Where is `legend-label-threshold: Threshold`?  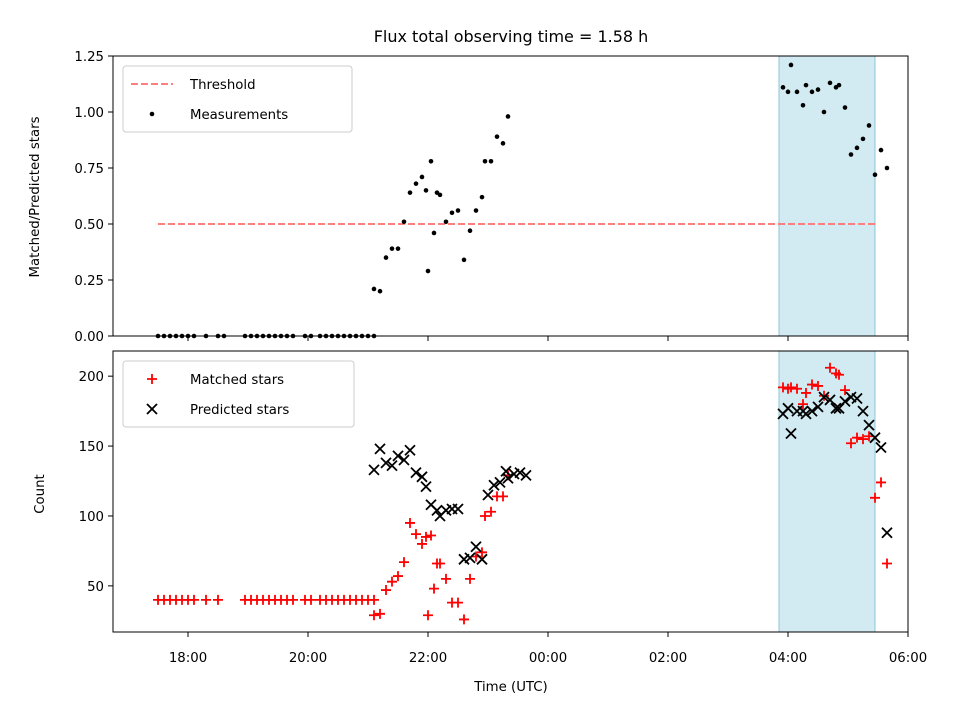 legend-label-threshold: Threshold is located at coordinates (222, 85).